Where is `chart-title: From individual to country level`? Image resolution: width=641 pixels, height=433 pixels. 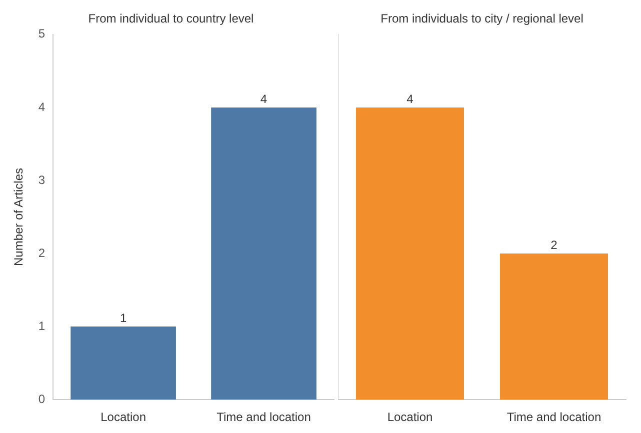 chart-title: From individual to country level is located at coordinates (171, 19).